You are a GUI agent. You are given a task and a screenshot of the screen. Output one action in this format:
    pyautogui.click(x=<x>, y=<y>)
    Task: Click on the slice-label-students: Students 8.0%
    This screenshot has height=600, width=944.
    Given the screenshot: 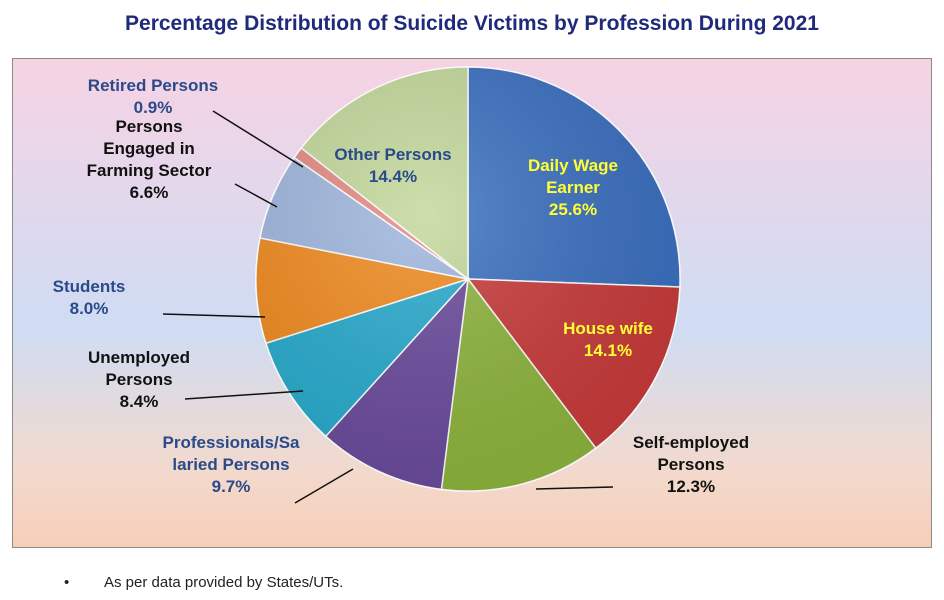 What is the action you would take?
    pyautogui.click(x=89, y=297)
    